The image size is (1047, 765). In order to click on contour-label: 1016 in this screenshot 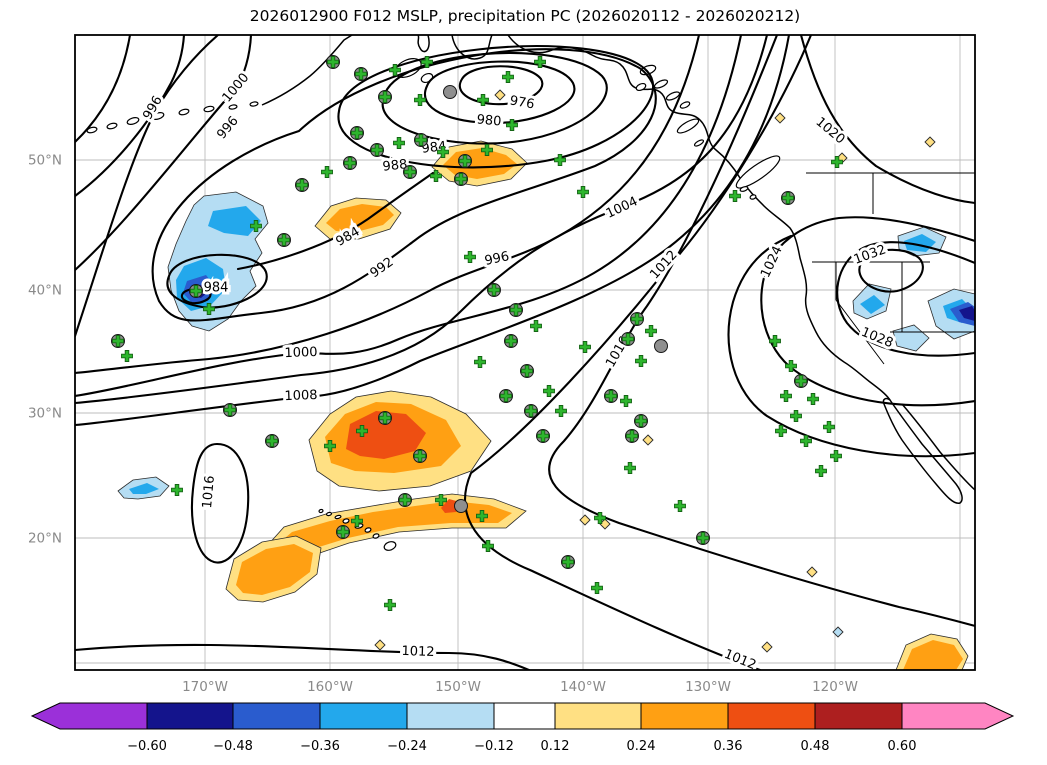, I will do `click(209, 492)`.